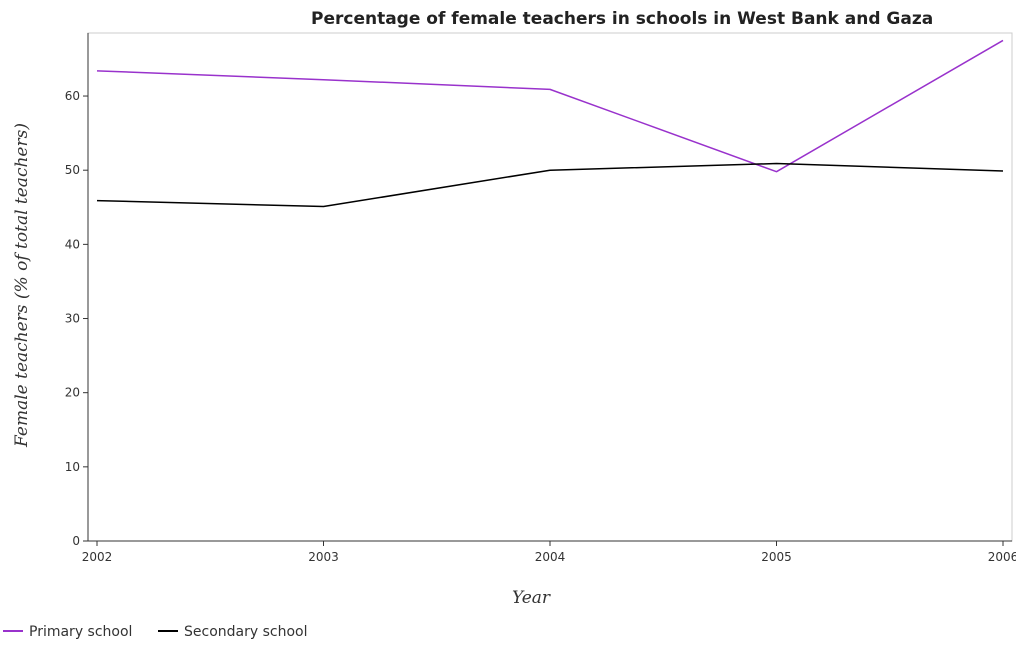  I want to click on y-tick-label: 50, so click(72, 170).